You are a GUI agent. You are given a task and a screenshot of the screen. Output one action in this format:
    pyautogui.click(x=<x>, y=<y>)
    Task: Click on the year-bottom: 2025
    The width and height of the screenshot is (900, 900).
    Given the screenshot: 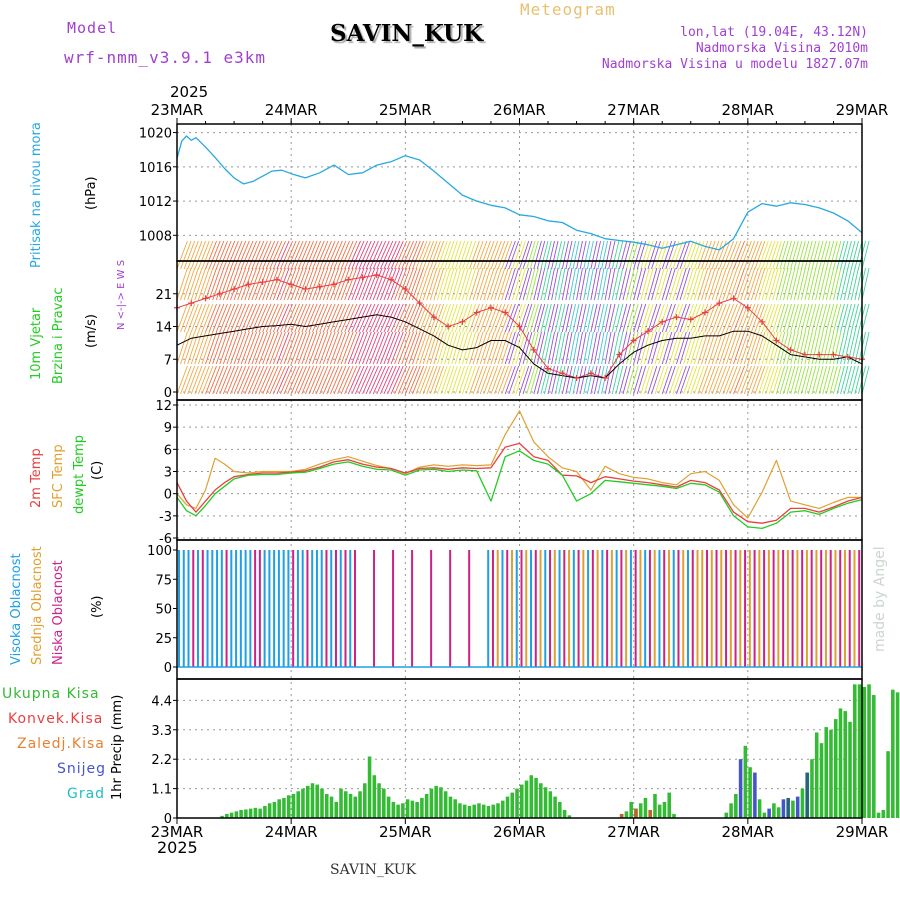 What is the action you would take?
    pyautogui.click(x=177, y=847)
    